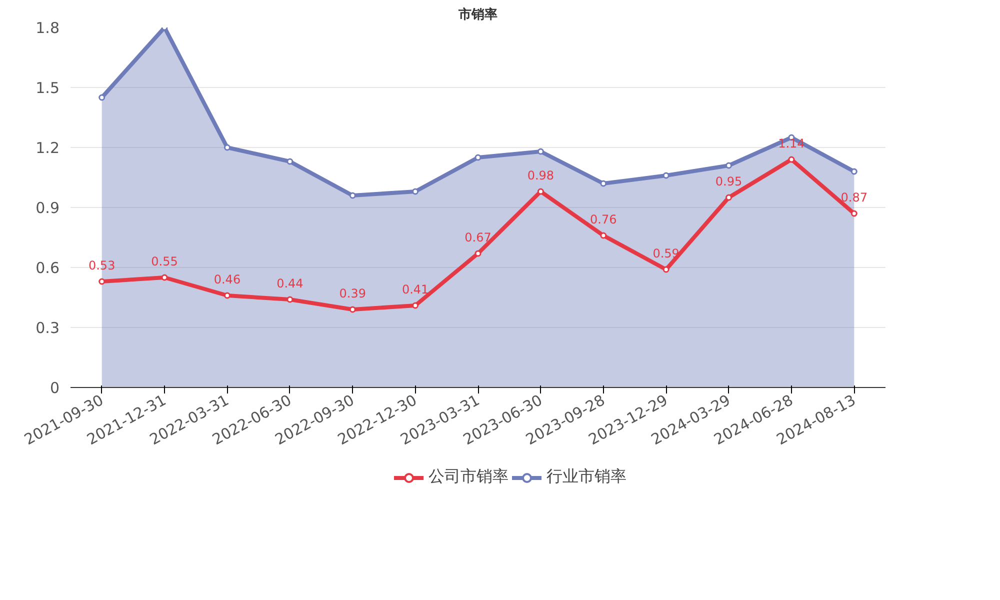  What do you see at coordinates (102, 265) in the screenshot?
I see `data-label: 0.53` at bounding box center [102, 265].